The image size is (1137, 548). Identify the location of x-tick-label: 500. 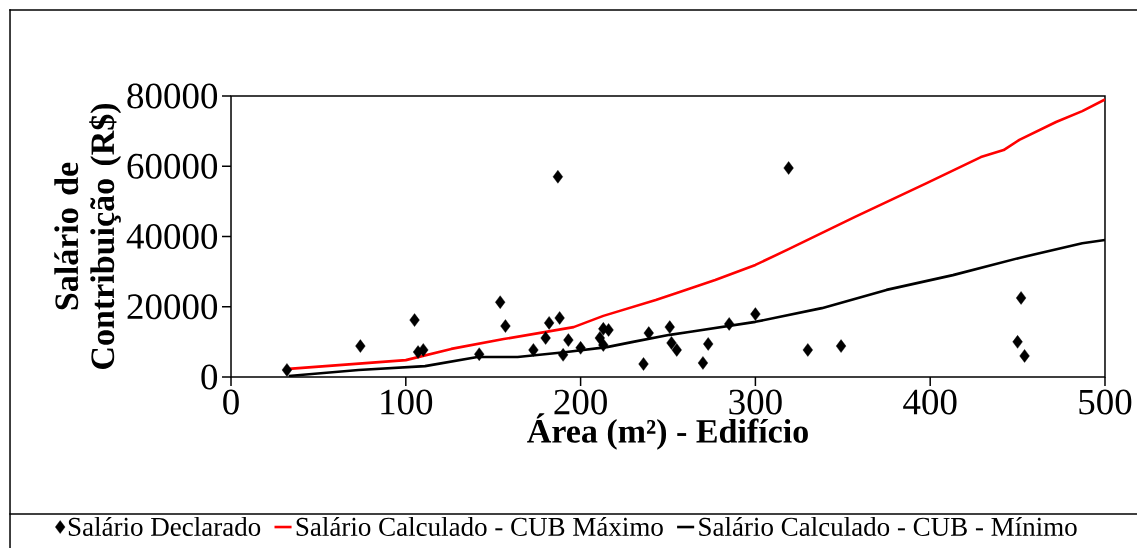
(1105, 402).